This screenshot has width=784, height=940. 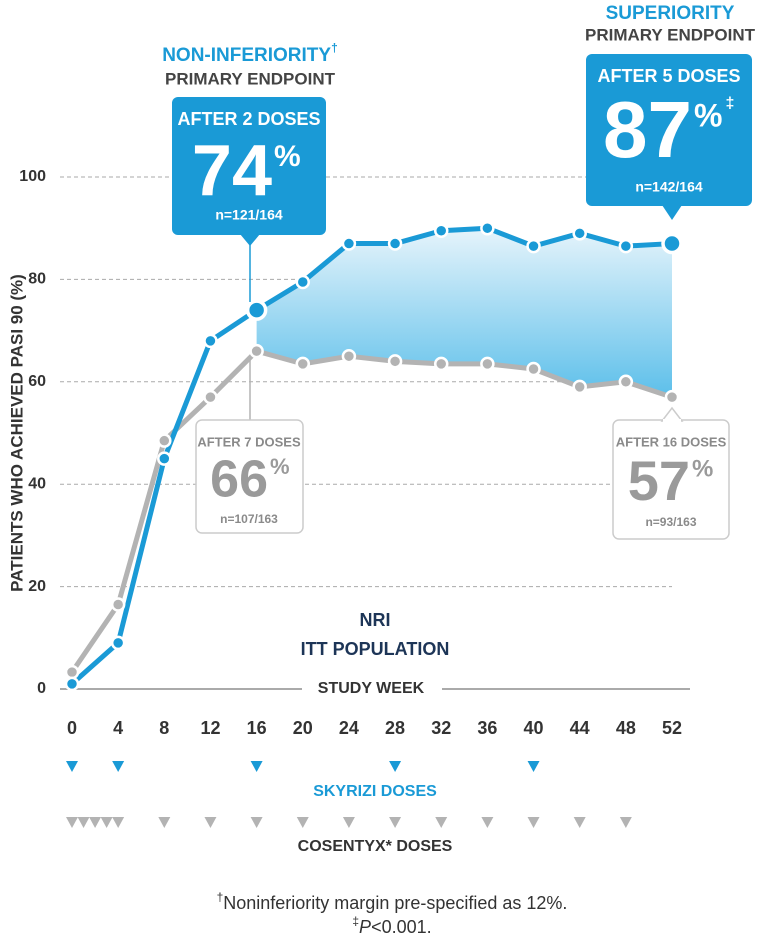 What do you see at coordinates (672, 728) in the screenshot?
I see `x-tick-label: 52` at bounding box center [672, 728].